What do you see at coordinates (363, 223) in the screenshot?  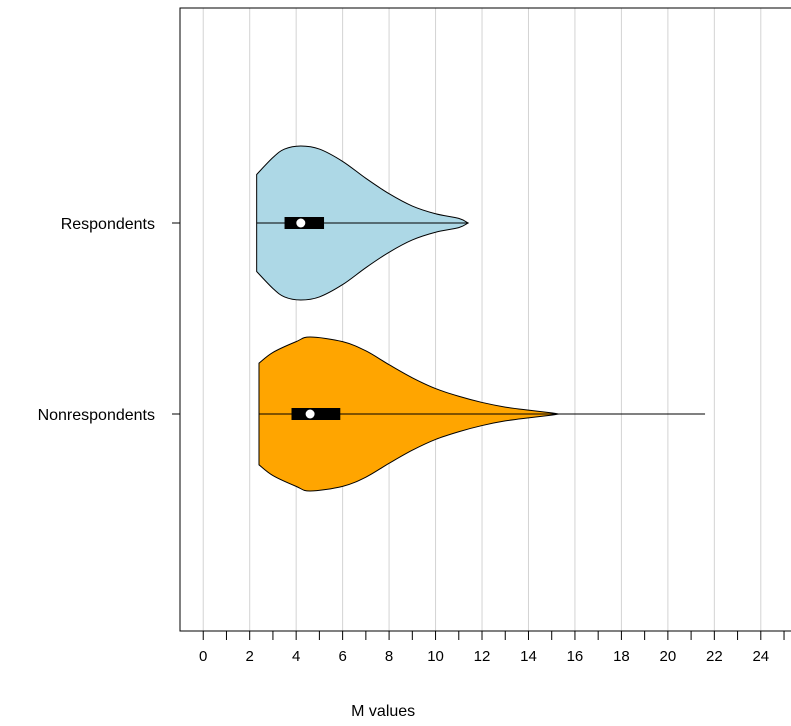 I see `violin-respondents` at bounding box center [363, 223].